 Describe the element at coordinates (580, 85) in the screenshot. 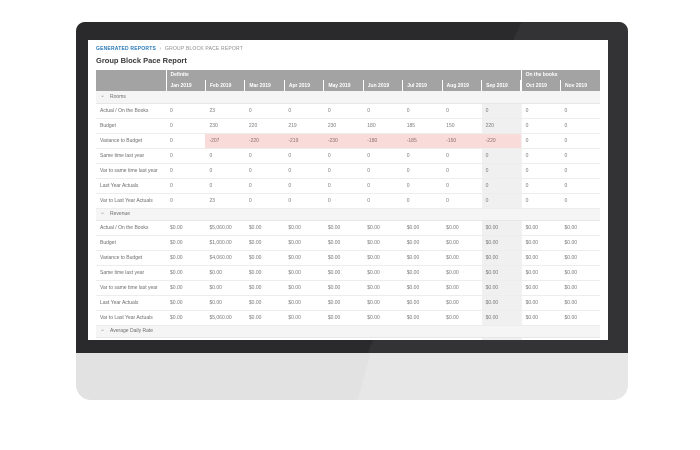

I see `column-header: Nov 2019` at that location.